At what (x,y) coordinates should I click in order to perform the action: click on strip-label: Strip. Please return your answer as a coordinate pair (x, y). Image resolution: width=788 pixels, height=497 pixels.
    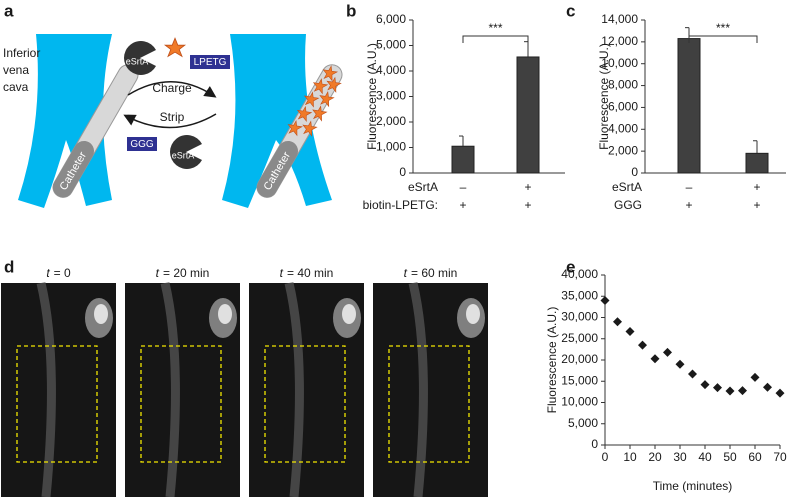
    Looking at the image, I should click on (172, 117).